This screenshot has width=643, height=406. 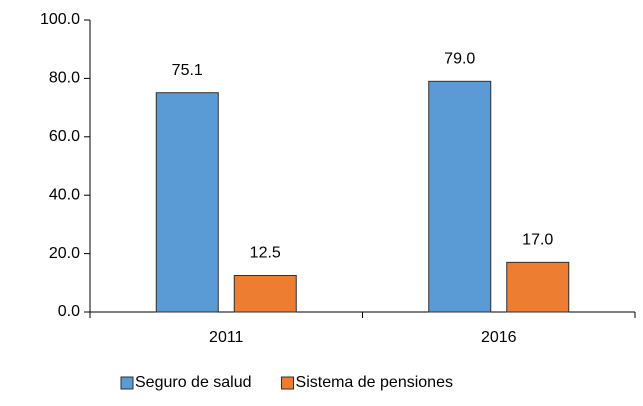 I want to click on data-label: 17.0, so click(x=537, y=240).